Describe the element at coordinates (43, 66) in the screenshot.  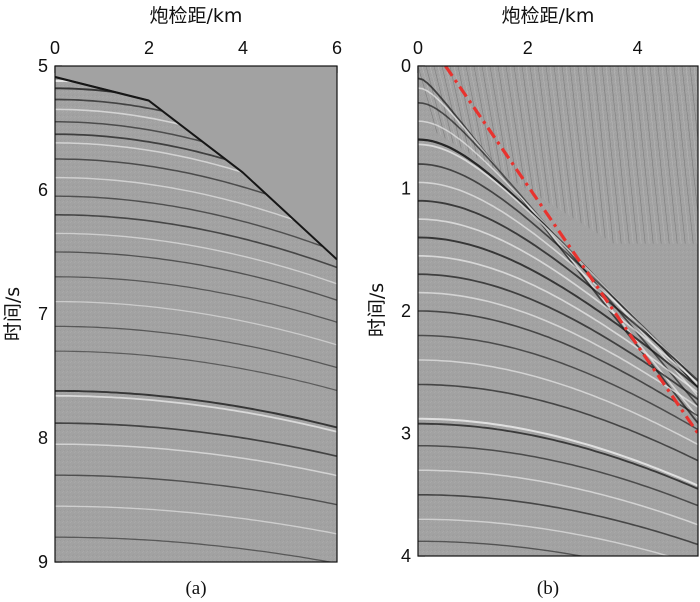
I see `y-tick-label: 5` at that location.